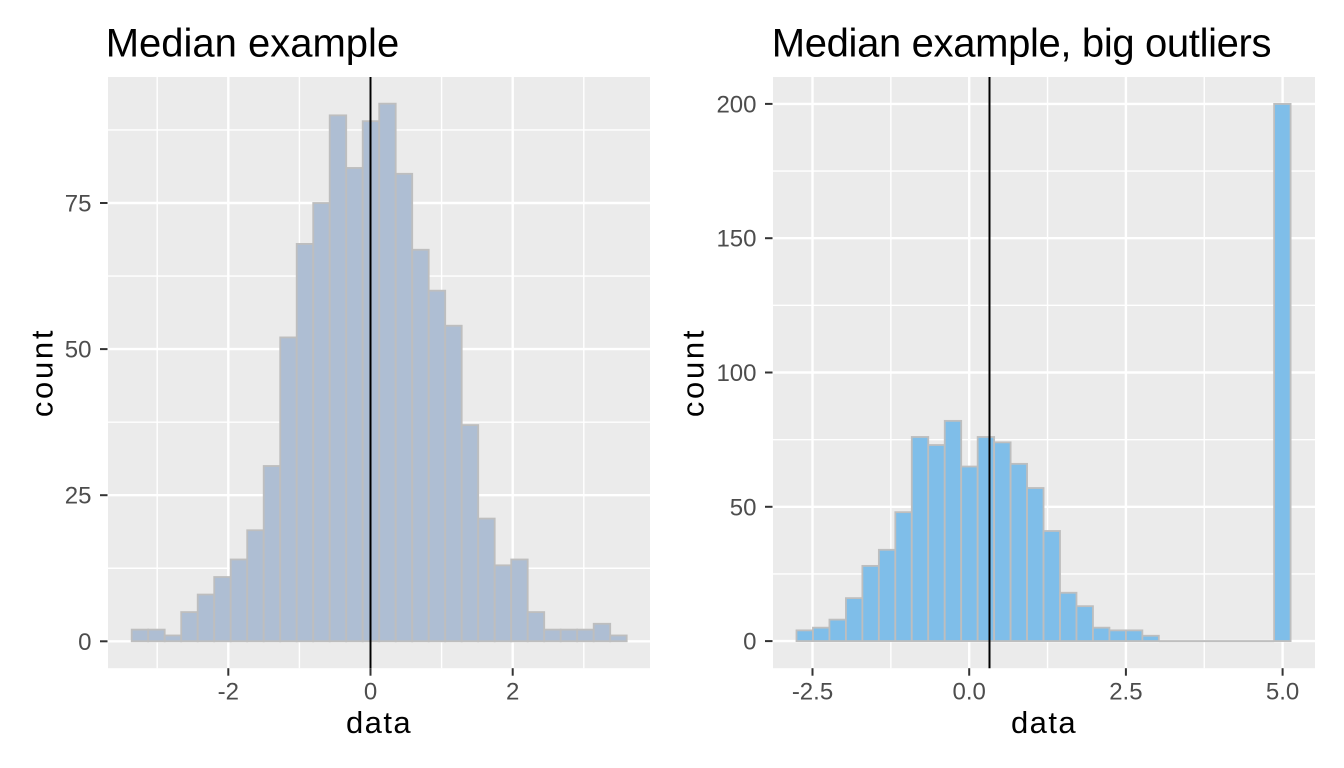 The width and height of the screenshot is (1344, 768). What do you see at coordinates (736, 239) in the screenshot?
I see `svg-text: 150` at bounding box center [736, 239].